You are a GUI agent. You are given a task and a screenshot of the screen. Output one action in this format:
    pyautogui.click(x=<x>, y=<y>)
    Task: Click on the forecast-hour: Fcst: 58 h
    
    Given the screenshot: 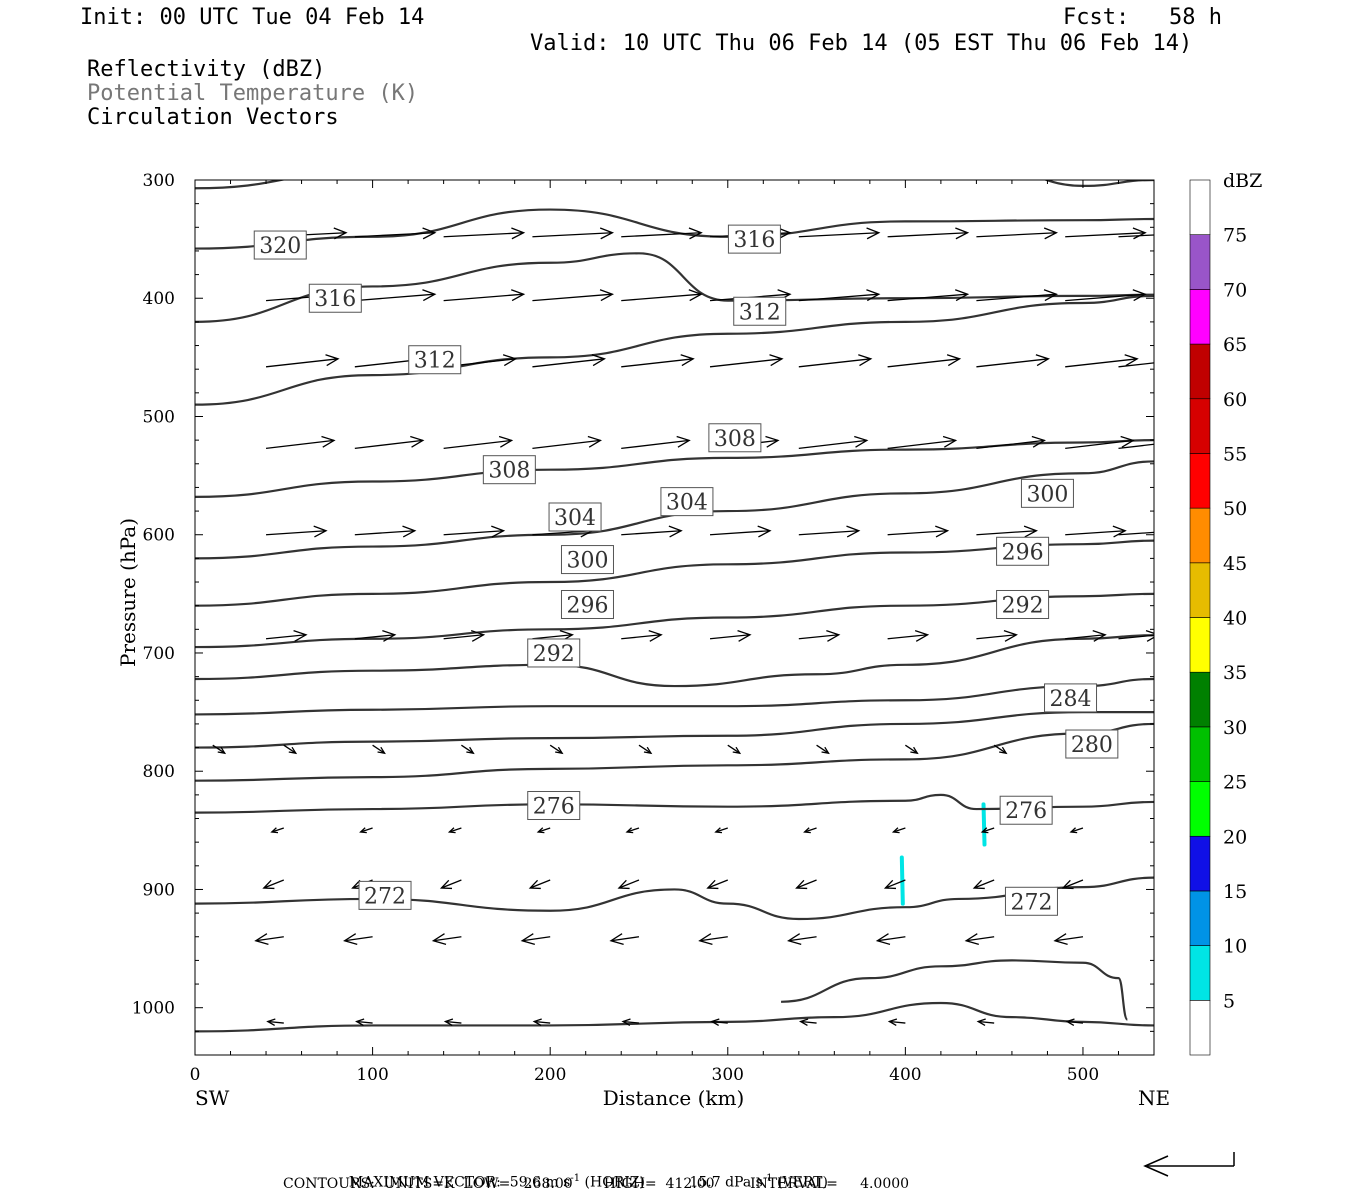 What is the action you would take?
    pyautogui.click(x=1142, y=17)
    